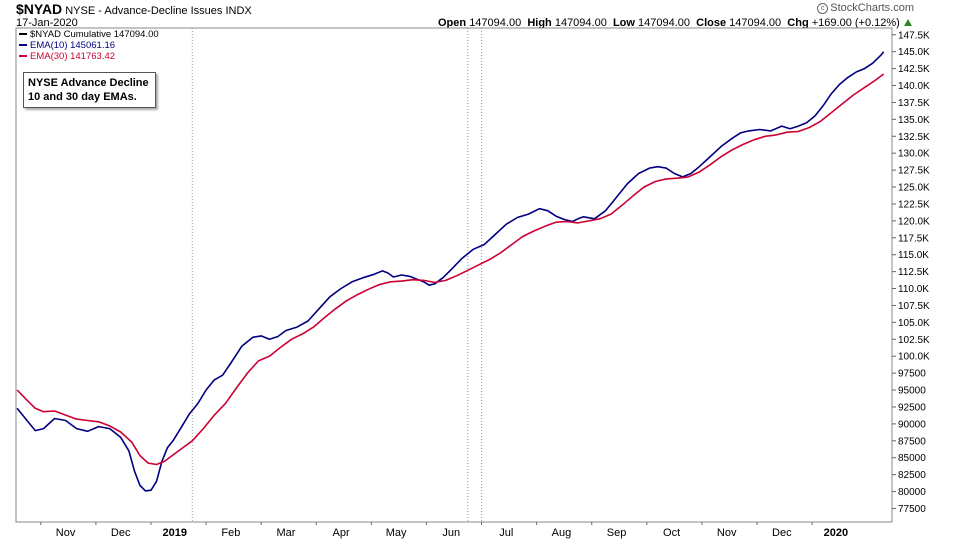 This screenshot has width=960, height=540. Describe the element at coordinates (913, 272) in the screenshot. I see `y-tick-label: 112.5K` at that location.